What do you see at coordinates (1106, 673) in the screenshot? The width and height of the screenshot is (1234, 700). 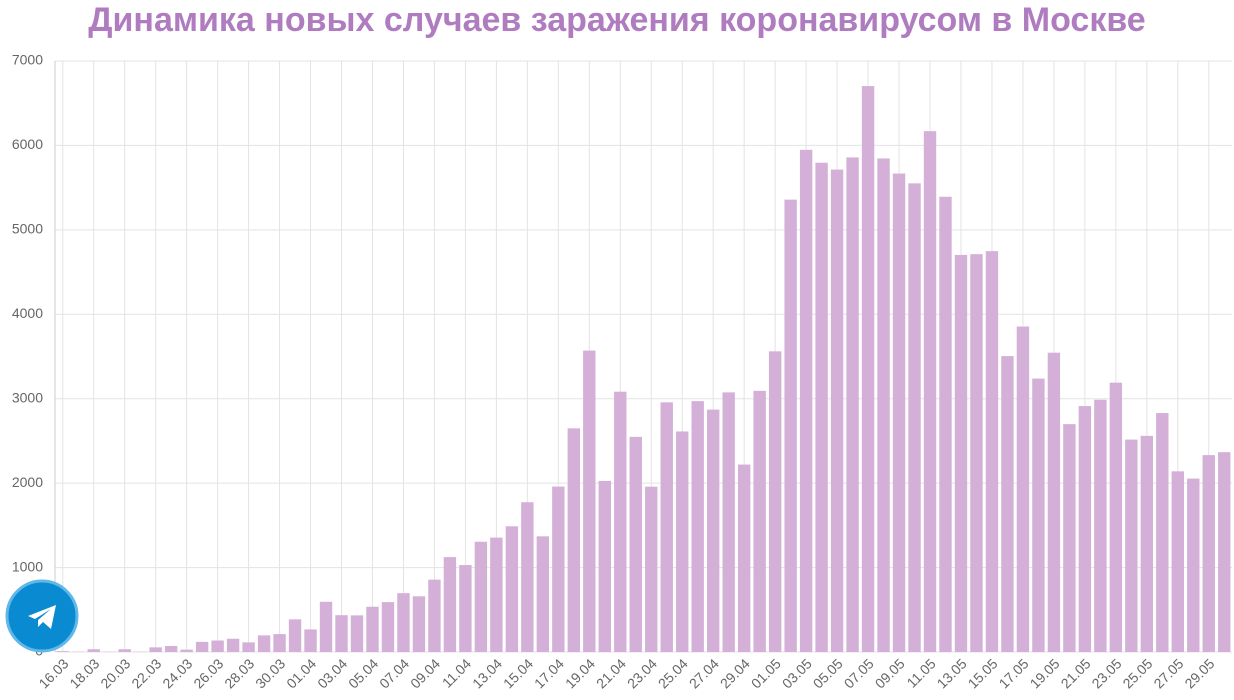 I see `x-tick-label: 23.05` at bounding box center [1106, 673].